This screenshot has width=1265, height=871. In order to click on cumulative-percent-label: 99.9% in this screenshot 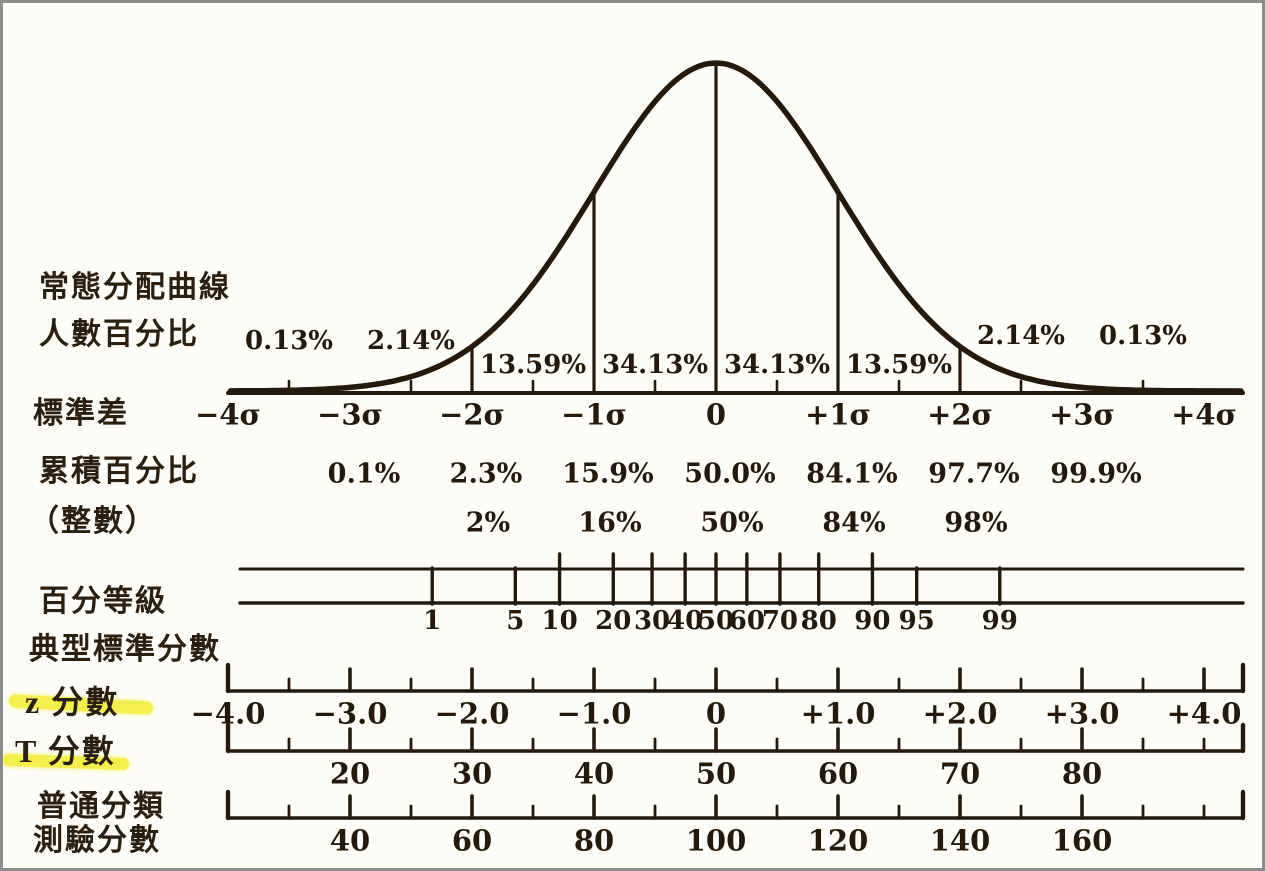, I will do `click(1096, 474)`.